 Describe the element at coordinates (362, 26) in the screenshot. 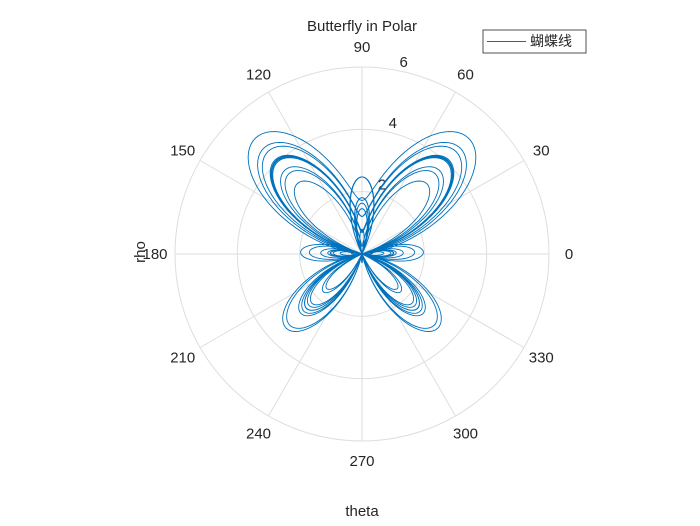

I see `chart-title: Butterfly in Polar` at that location.